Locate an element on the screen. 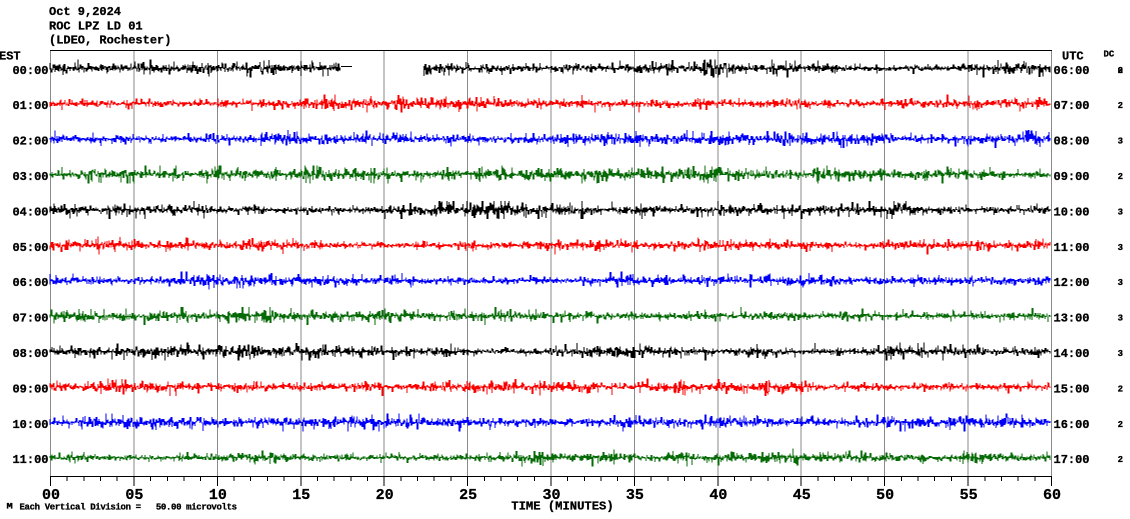 The height and width of the screenshot is (519, 1130). svg-text: 60 is located at coordinates (1052, 495).